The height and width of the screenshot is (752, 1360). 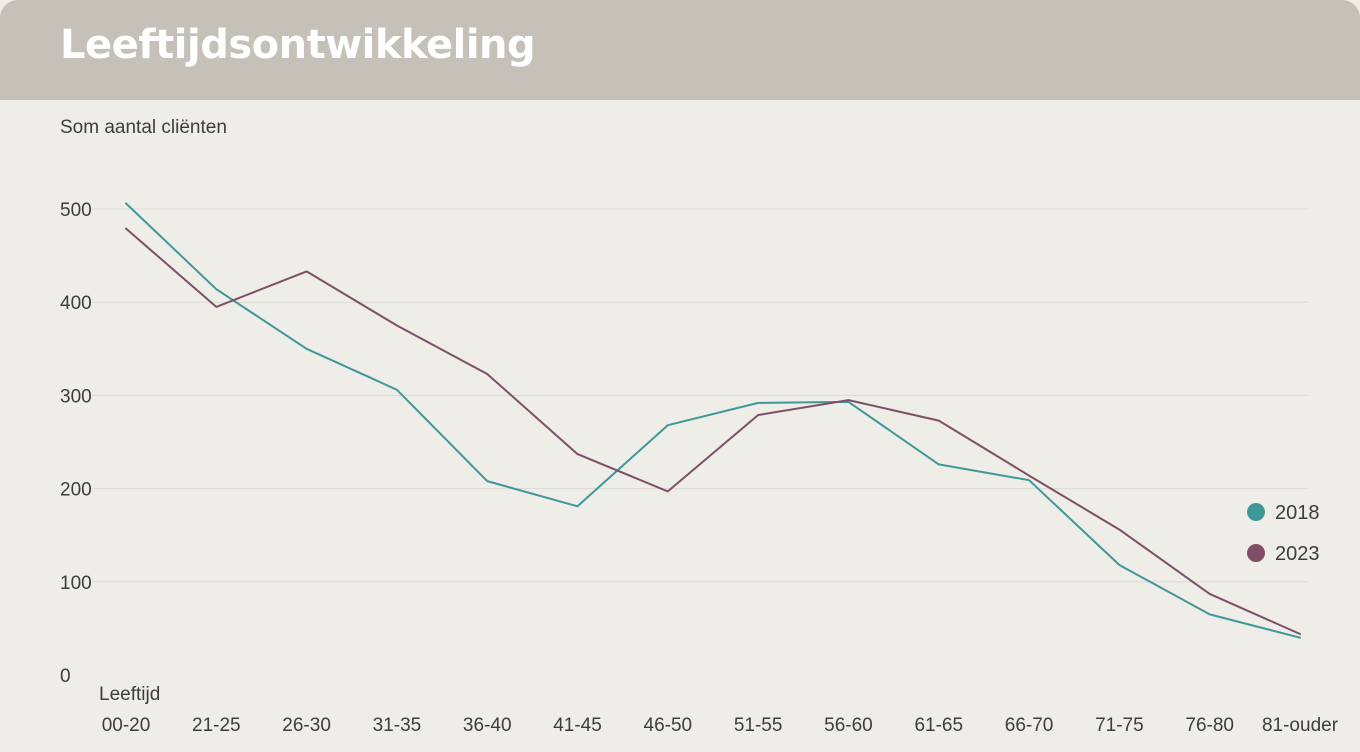 I want to click on x-tick-label: 81-ouder, so click(x=1300, y=725).